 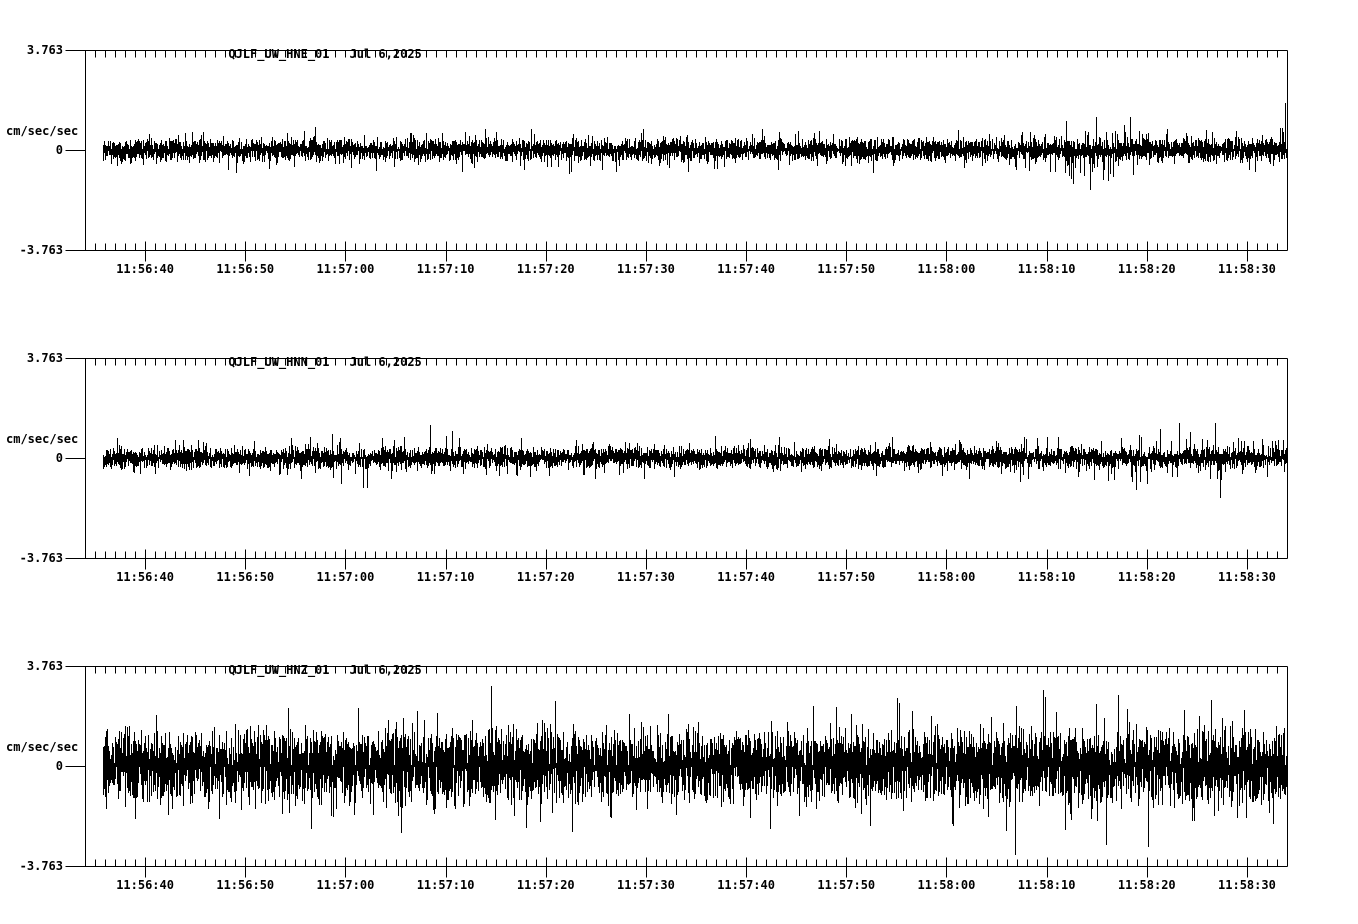 I want to click on trace-title: QJLF_UW_HNZ_01 Jul 6,2025, so click(x=303, y=670).